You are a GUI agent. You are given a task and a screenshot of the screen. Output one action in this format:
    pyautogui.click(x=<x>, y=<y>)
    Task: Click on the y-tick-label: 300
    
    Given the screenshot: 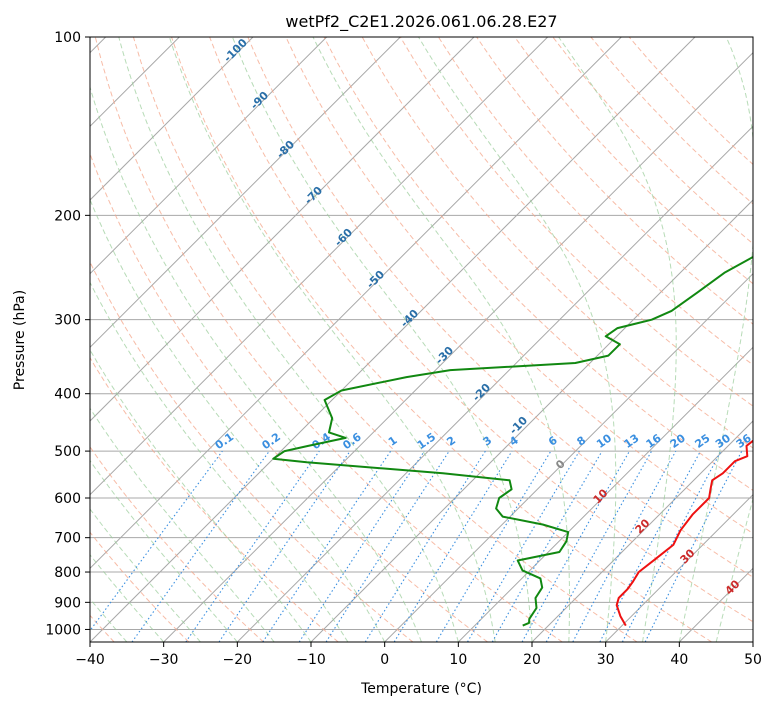 What is the action you would take?
    pyautogui.click(x=67, y=321)
    